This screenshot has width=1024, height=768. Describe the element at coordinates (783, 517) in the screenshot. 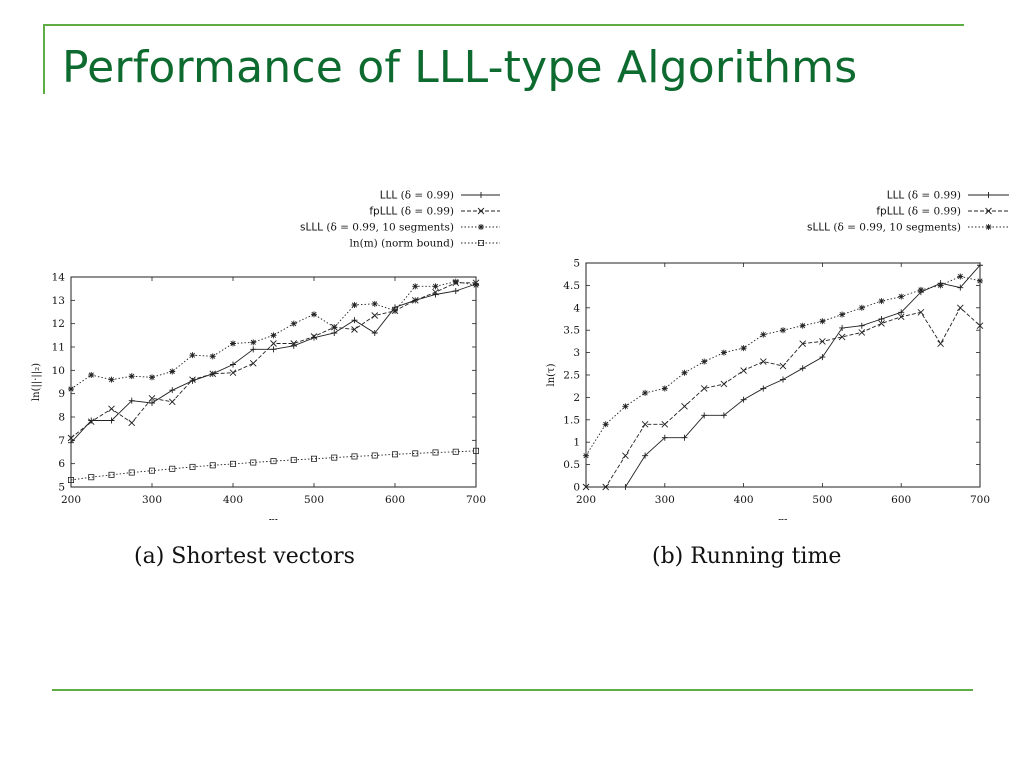

I see `chart-b-x-axis-label: m` at that location.